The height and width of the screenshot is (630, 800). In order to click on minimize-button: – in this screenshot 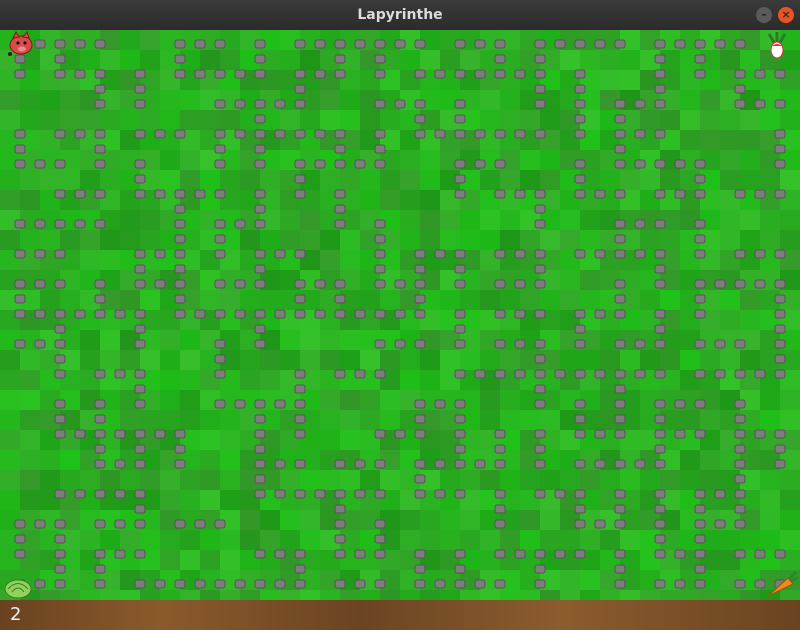, I will do `click(764, 15)`.